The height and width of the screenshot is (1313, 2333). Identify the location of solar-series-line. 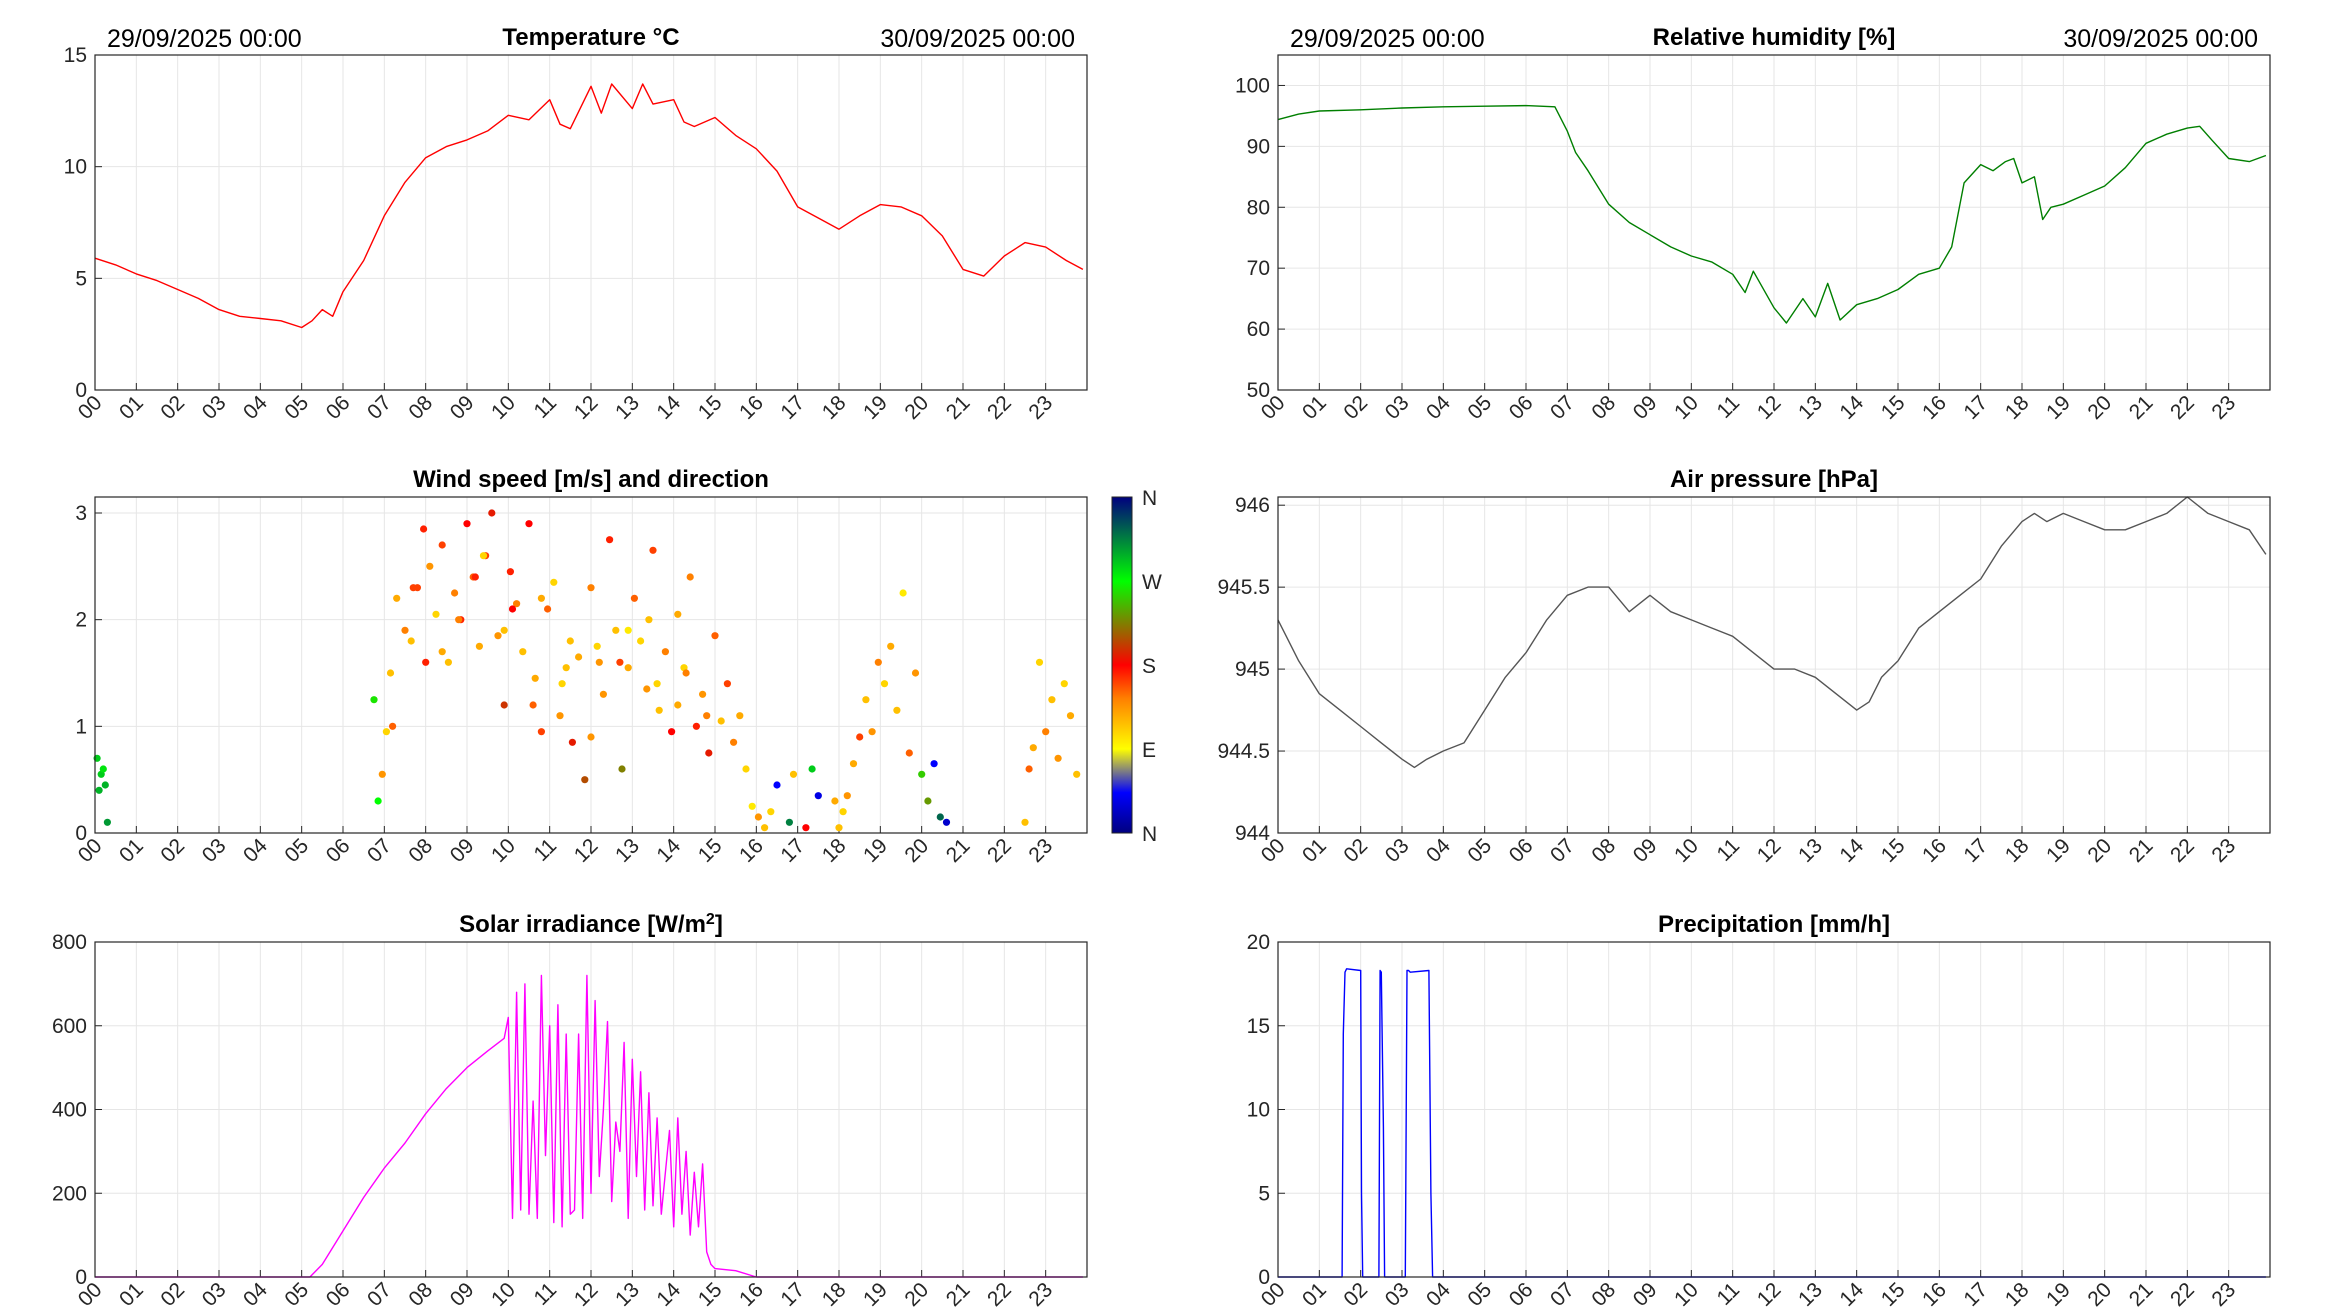
(589, 1126).